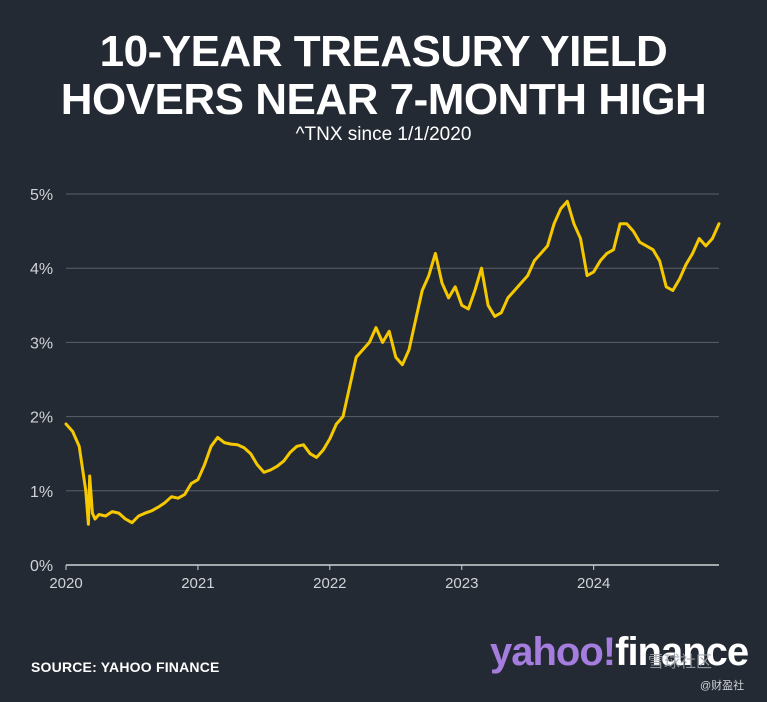 This screenshot has height=702, width=767. What do you see at coordinates (329, 583) in the screenshot?
I see `x-tick-label: 2022` at bounding box center [329, 583].